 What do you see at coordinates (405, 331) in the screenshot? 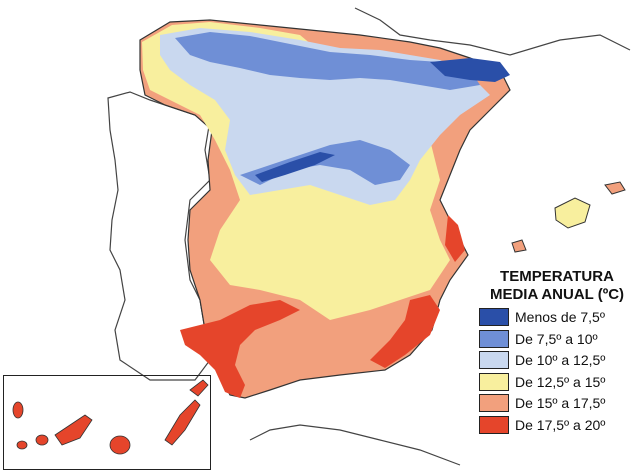
I see `zone-17-5-20-east` at bounding box center [405, 331].